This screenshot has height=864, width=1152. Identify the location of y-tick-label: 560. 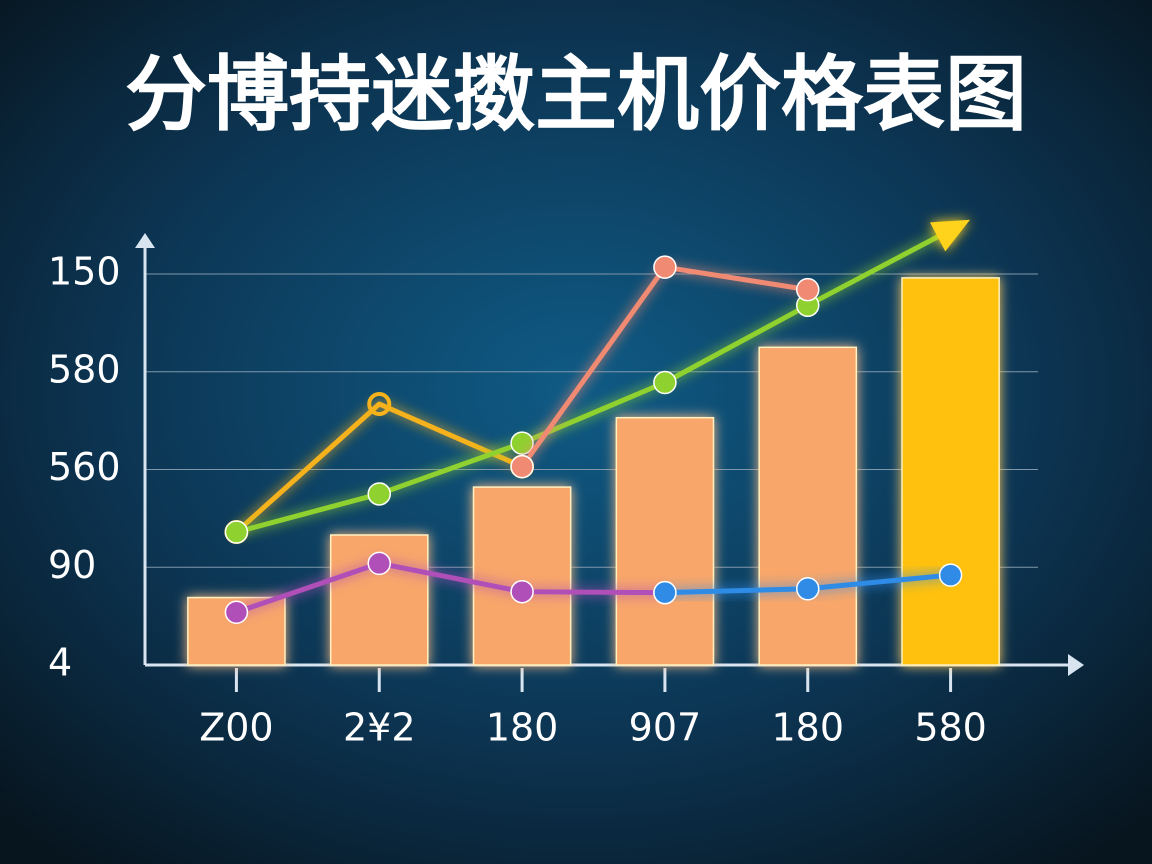
(84, 467).